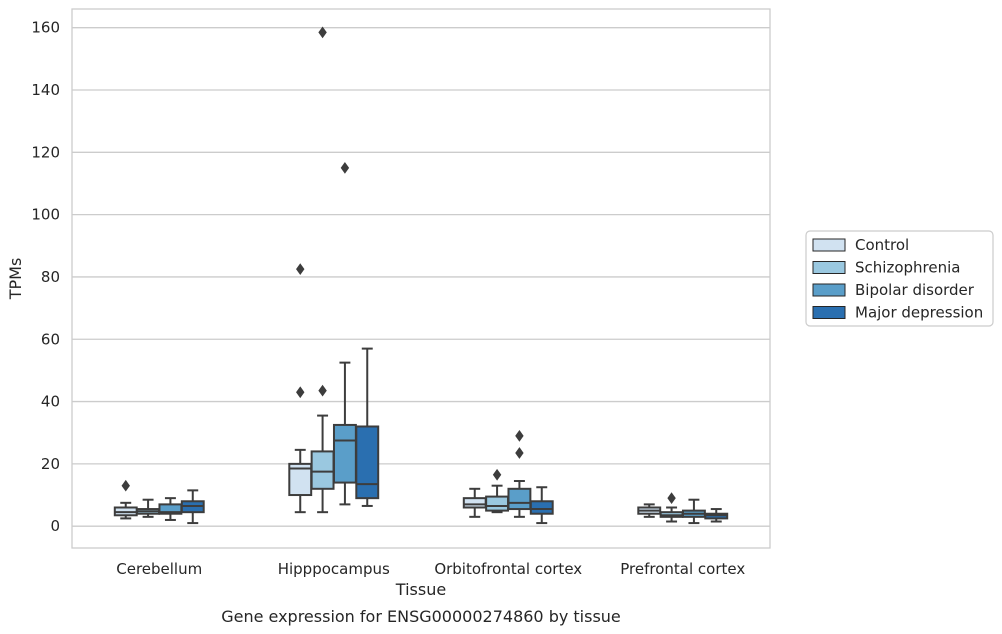 This screenshot has width=1002, height=634. What do you see at coordinates (915, 290) in the screenshot?
I see `legend-label: Bipolar disorder` at bounding box center [915, 290].